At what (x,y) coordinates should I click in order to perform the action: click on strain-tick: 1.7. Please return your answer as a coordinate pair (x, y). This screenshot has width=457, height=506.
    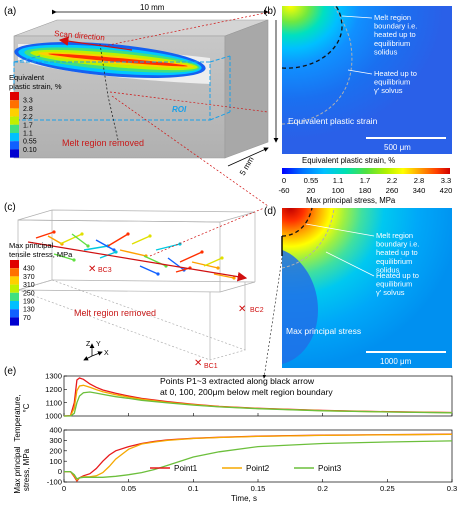
    Looking at the image, I should click on (365, 180).